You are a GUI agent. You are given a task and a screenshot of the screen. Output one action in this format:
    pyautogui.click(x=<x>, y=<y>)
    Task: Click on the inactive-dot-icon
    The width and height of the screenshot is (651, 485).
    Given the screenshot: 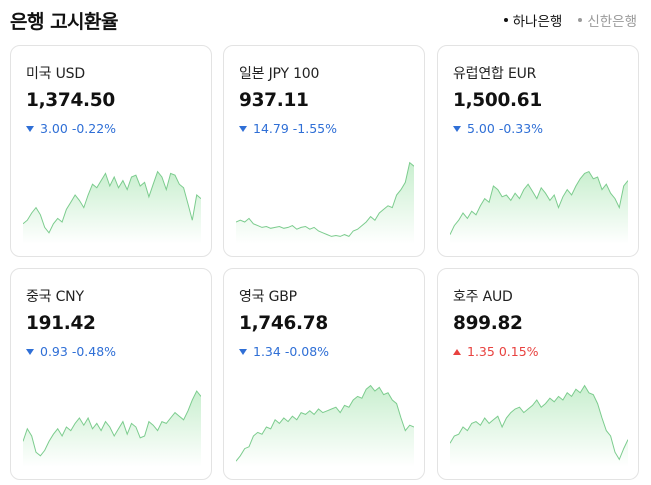 What is the action you would take?
    pyautogui.click(x=580, y=20)
    